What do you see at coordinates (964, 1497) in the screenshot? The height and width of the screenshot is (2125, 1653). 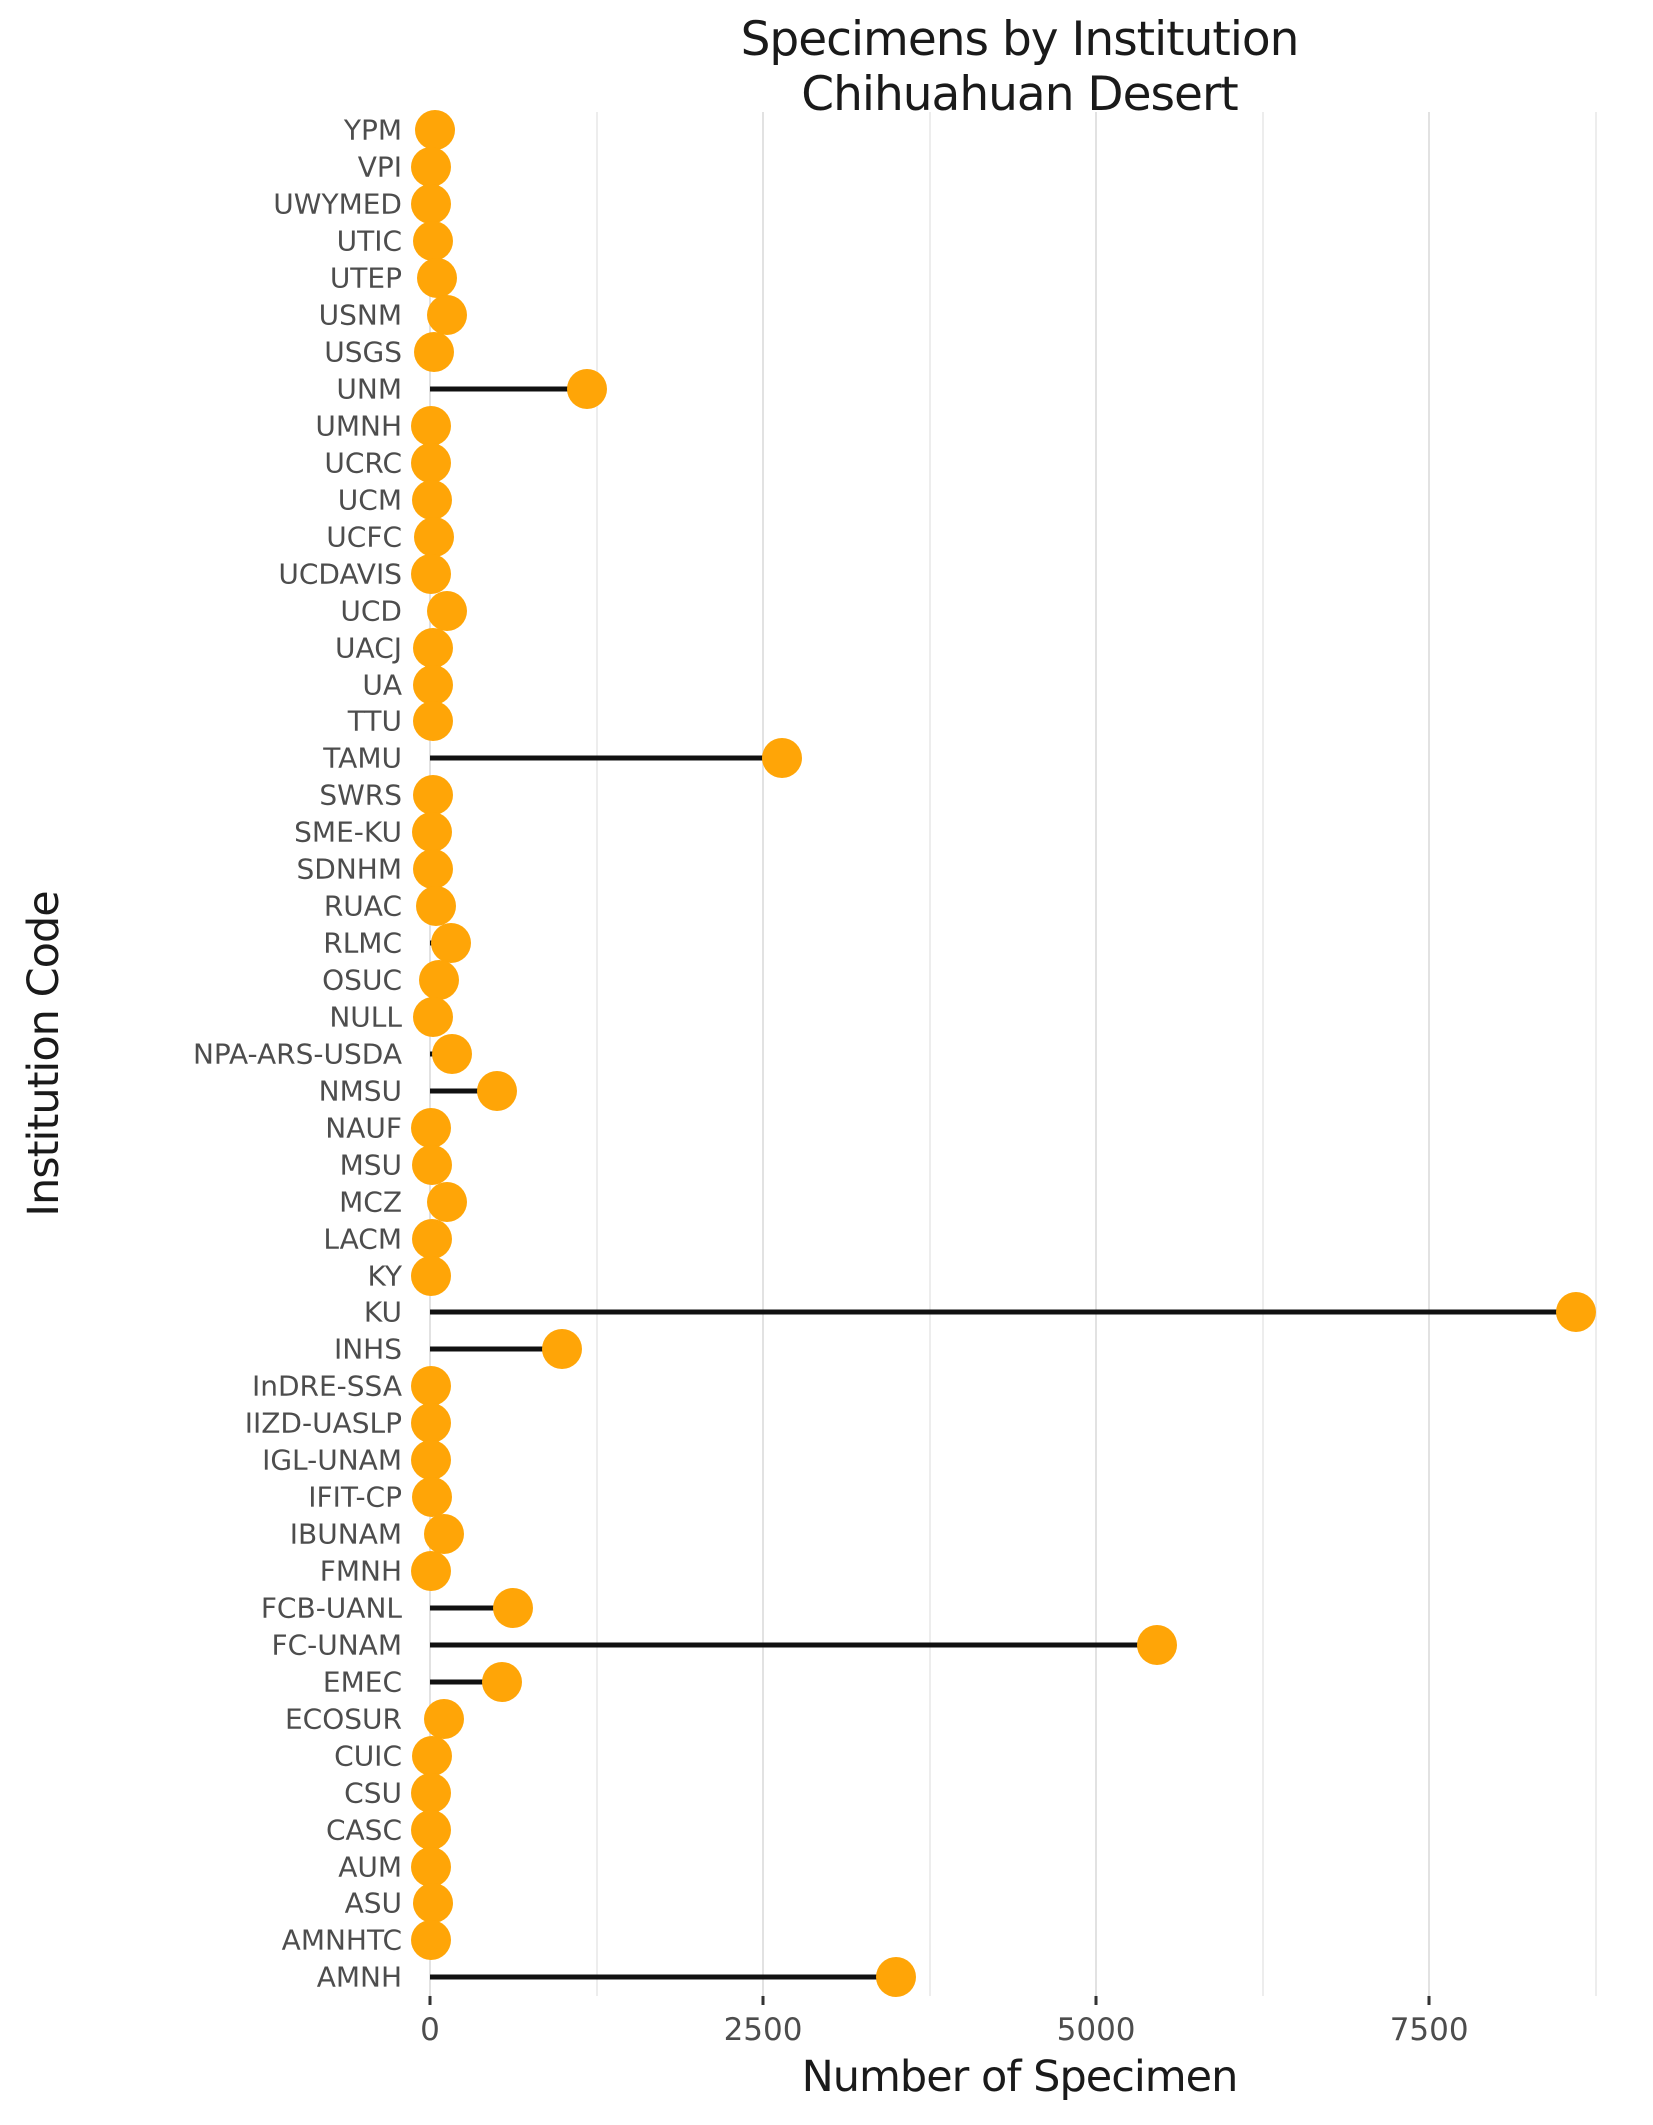 I see `chart-row: IFIT-CP` at bounding box center [964, 1497].